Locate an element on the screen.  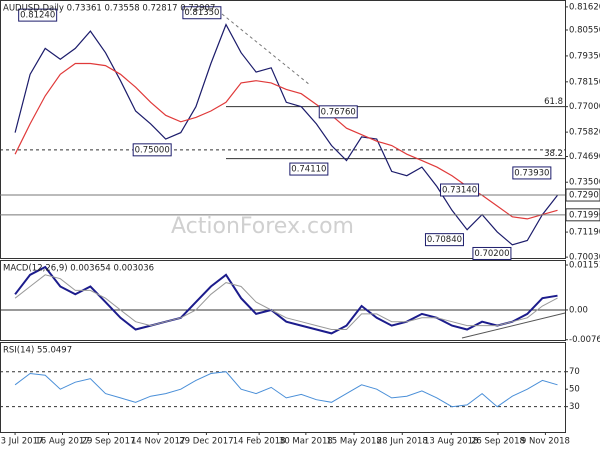
annotation-label: 0.81350 is located at coordinates (201, 13).